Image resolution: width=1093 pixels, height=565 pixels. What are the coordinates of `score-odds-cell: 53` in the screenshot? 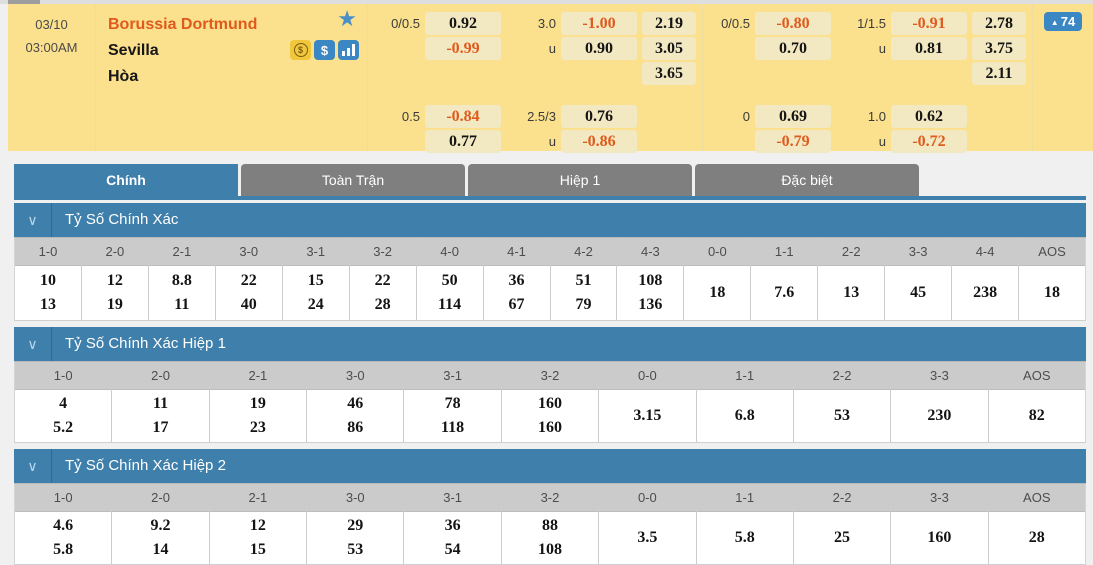 It's located at (842, 415).